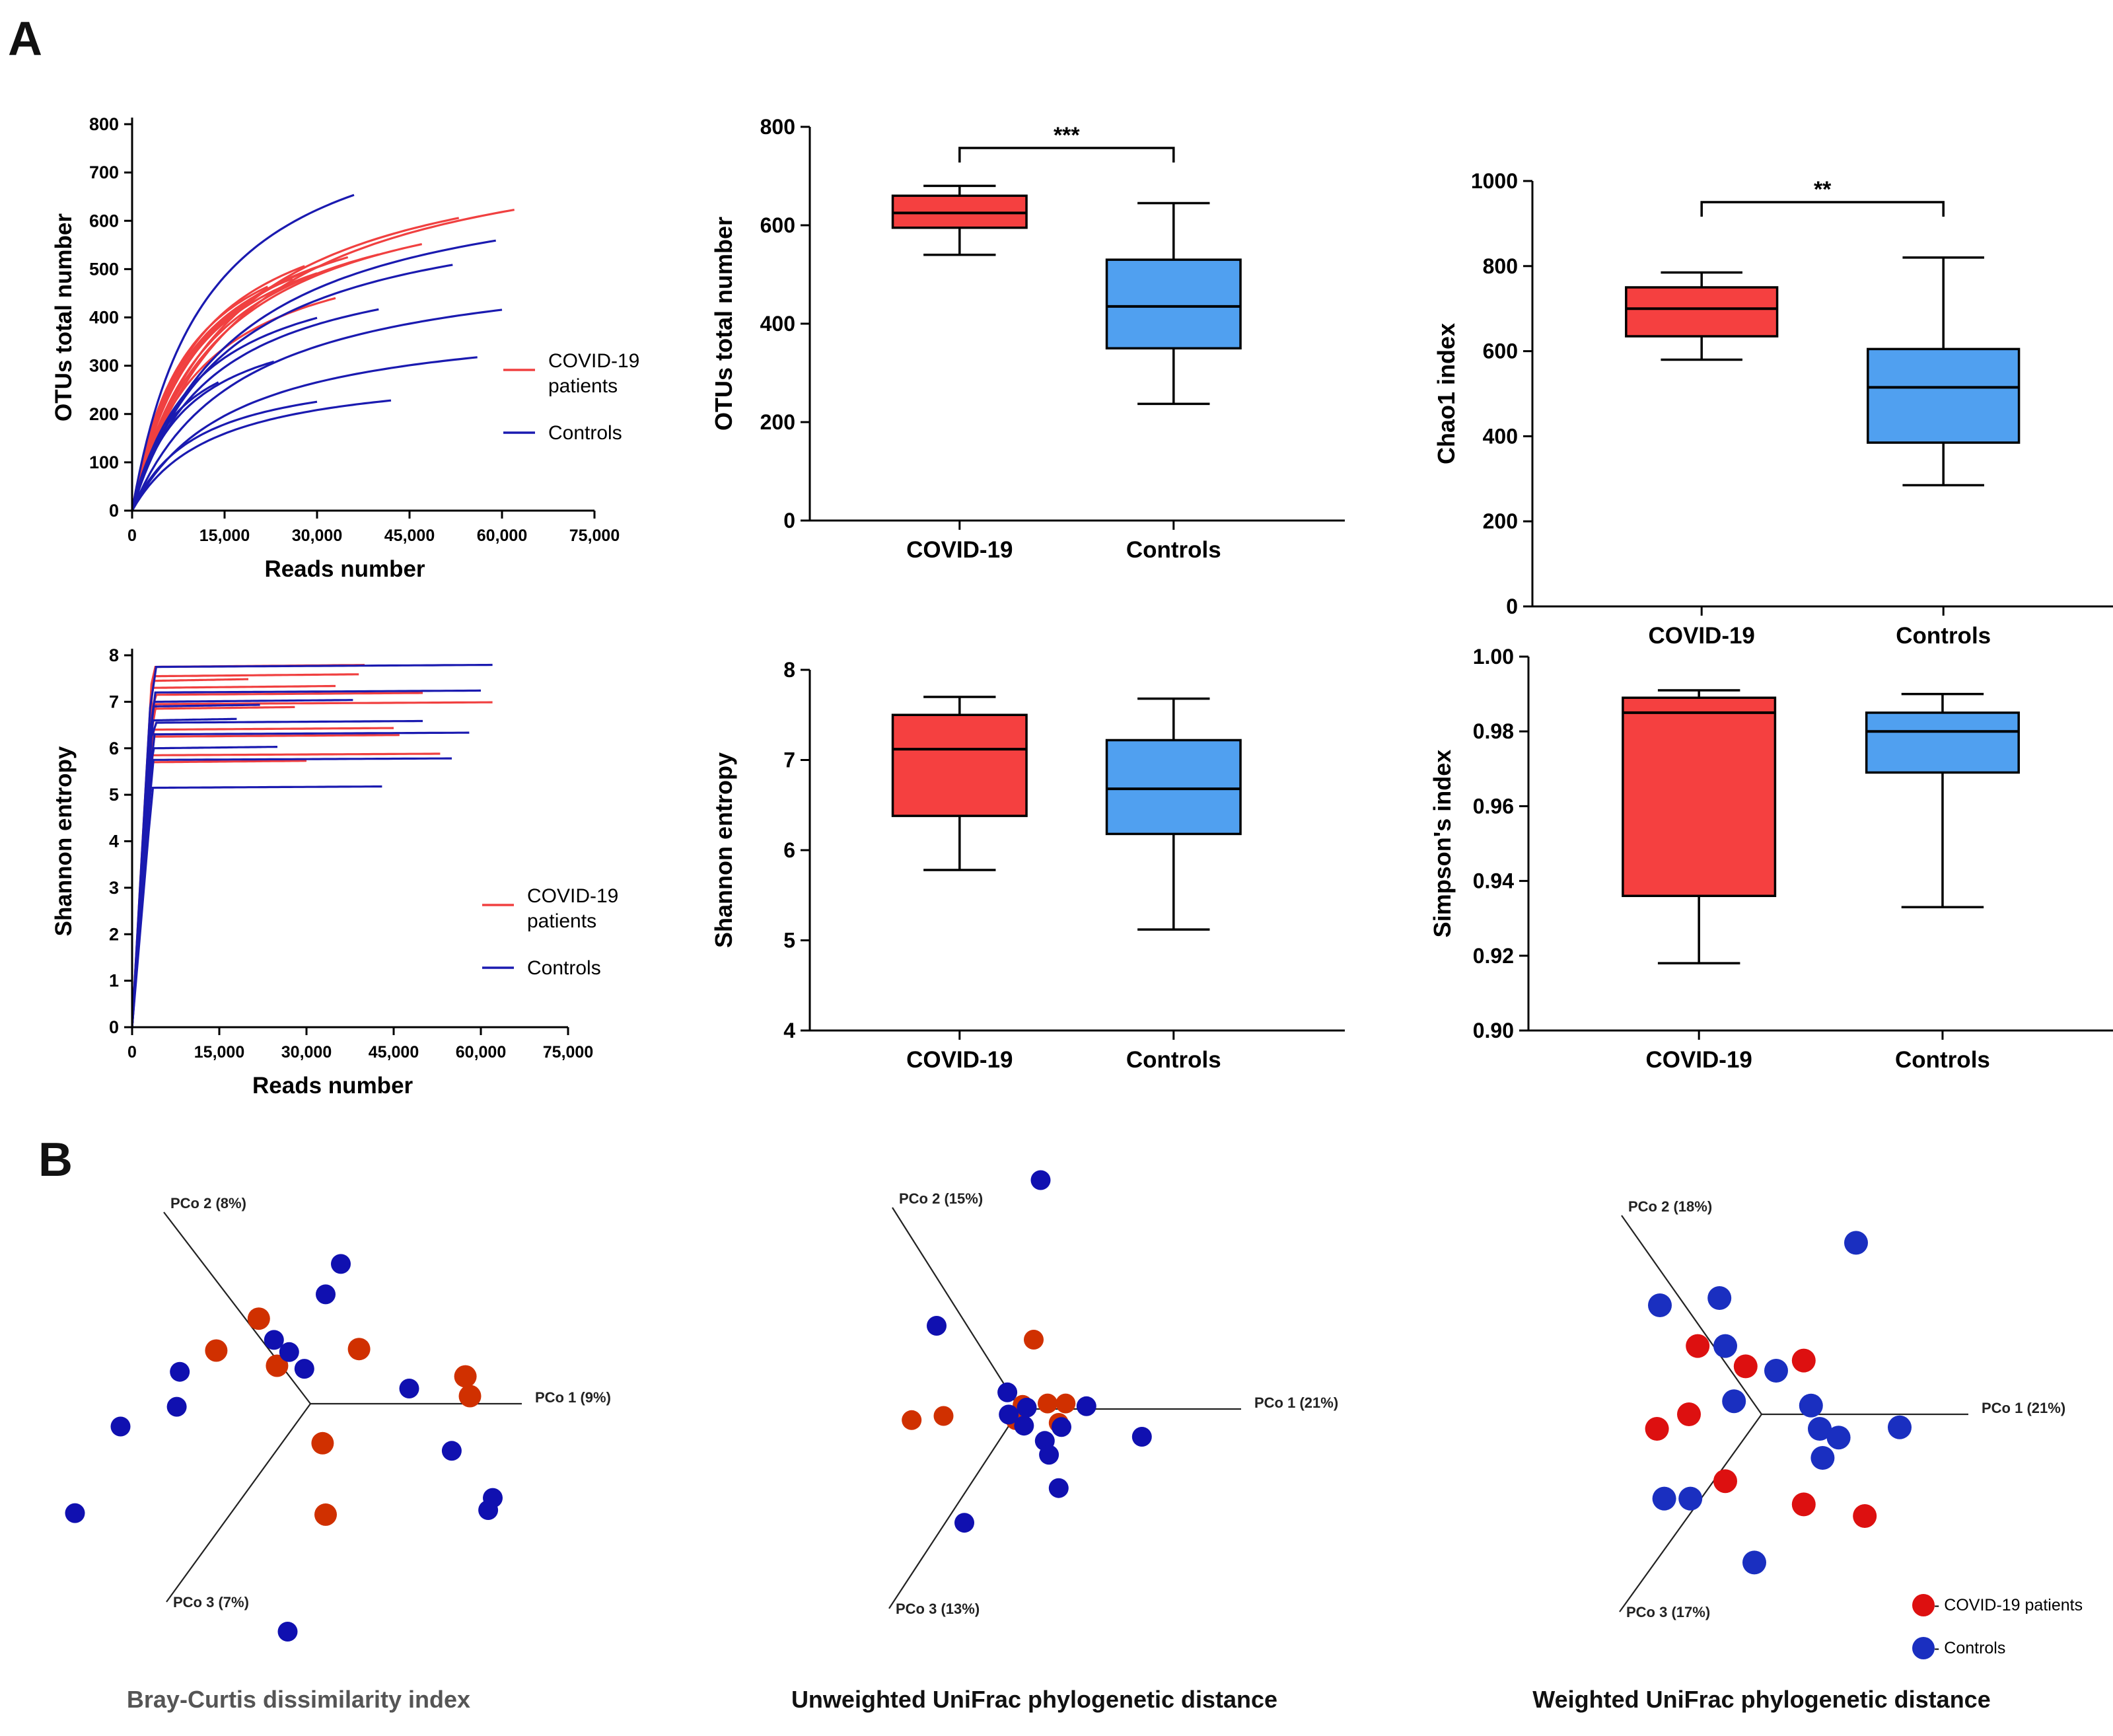 This screenshot has height=1736, width=2113. I want to click on chart-title: Weighted UniFrac phylogenetic distance, so click(1761, 1699).